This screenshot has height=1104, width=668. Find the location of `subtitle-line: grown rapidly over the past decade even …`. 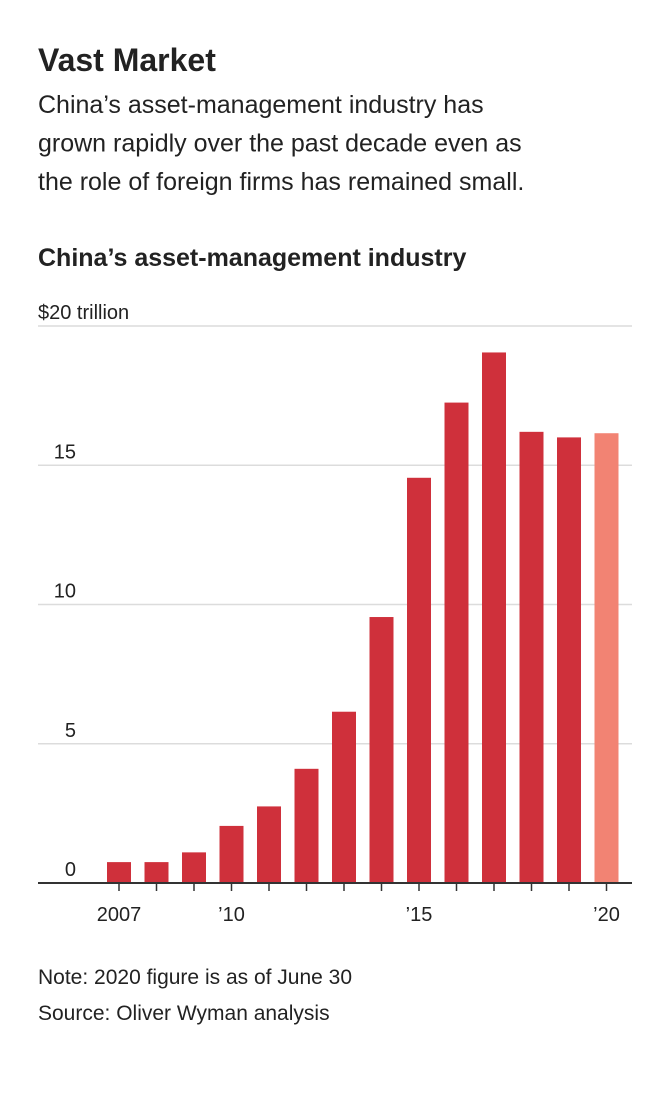

subtitle-line: grown rapidly over the past decade even … is located at coordinates (280, 144).